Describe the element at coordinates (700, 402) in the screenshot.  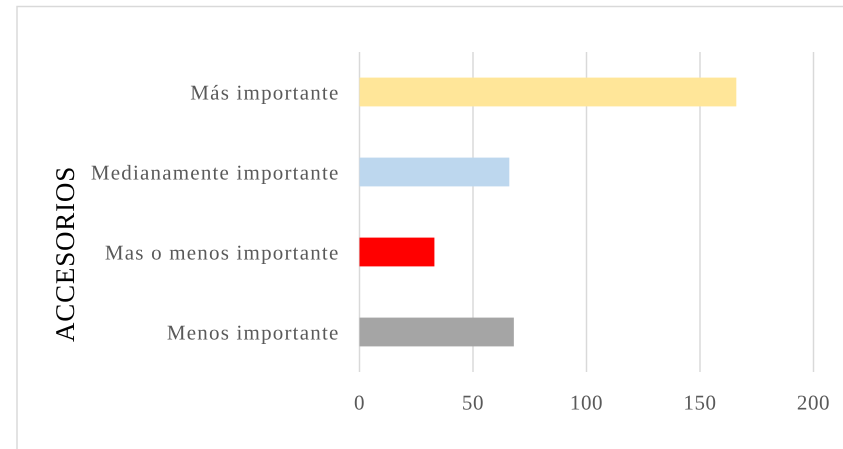
I see `x-tick-label: 150` at that location.